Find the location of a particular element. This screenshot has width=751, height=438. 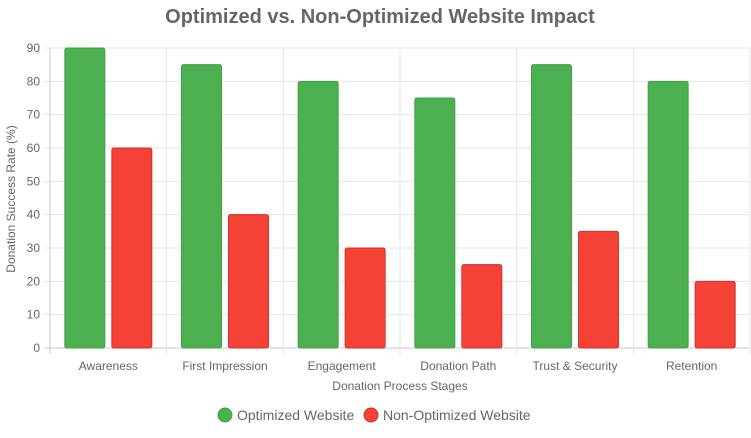

y-axis-ticks: 0 10 20 30 40 50 60 70 80 90 is located at coordinates (34, 198).